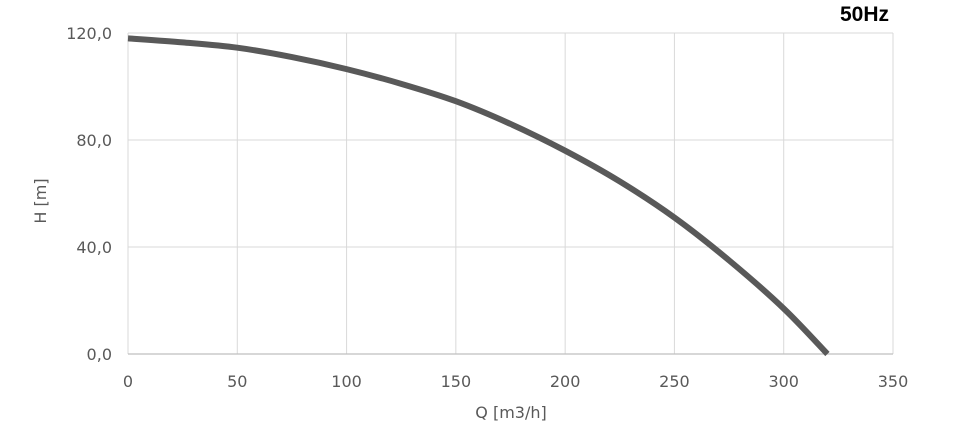 Image resolution: width=958 pixels, height=423 pixels. Describe the element at coordinates (510, 412) in the screenshot. I see `x-axis-label: Q [m3/h]` at that location.